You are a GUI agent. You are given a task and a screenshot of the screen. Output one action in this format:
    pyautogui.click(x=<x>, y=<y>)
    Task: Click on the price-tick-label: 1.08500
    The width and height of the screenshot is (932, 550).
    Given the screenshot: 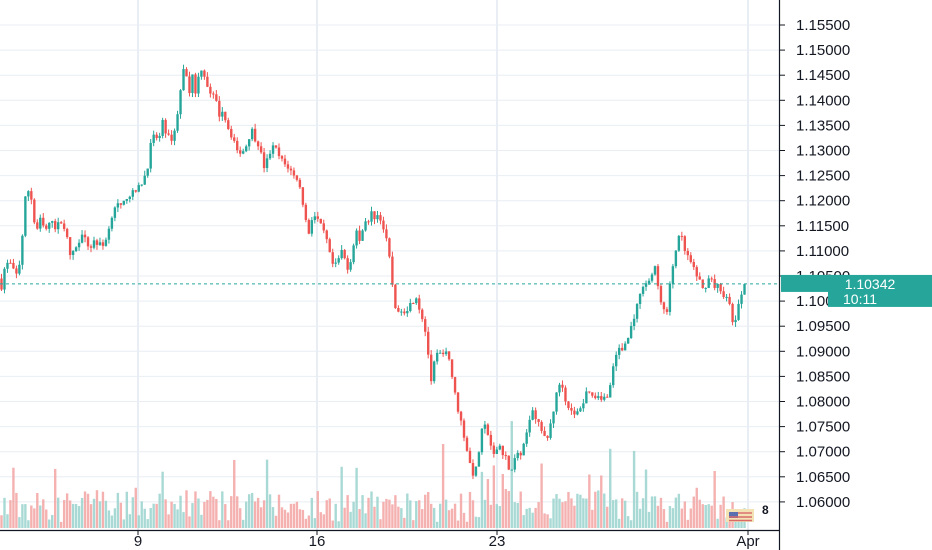 What is the action you would take?
    pyautogui.click(x=823, y=376)
    